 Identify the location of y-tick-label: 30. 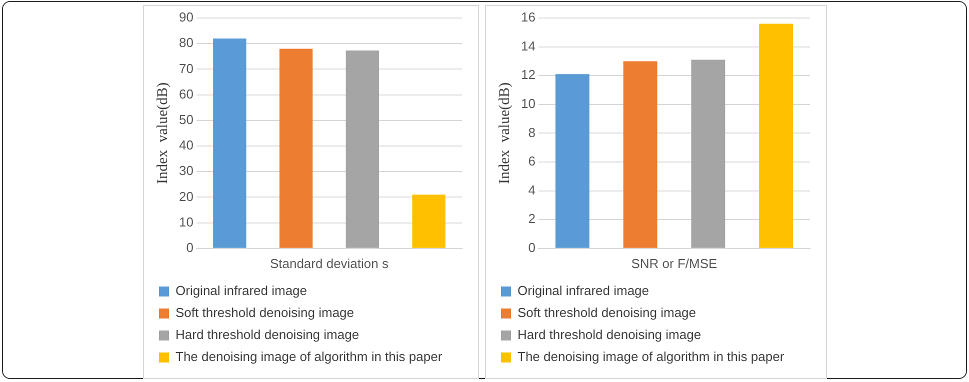
(186, 170).